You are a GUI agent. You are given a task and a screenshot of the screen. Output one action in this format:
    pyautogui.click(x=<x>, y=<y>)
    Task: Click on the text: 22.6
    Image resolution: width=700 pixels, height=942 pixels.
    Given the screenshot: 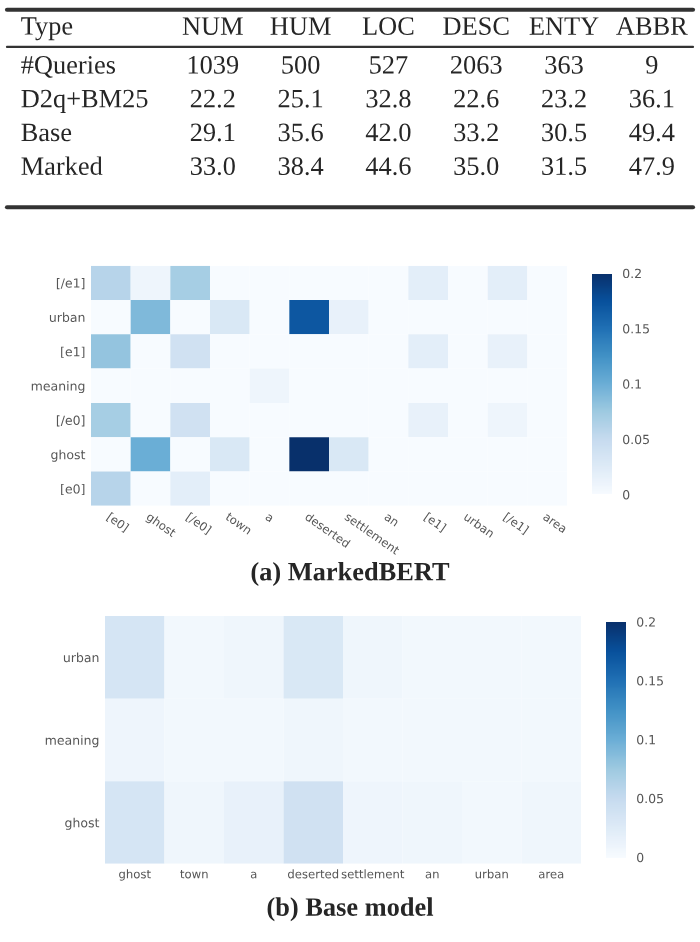 What is the action you would take?
    pyautogui.click(x=476, y=98)
    